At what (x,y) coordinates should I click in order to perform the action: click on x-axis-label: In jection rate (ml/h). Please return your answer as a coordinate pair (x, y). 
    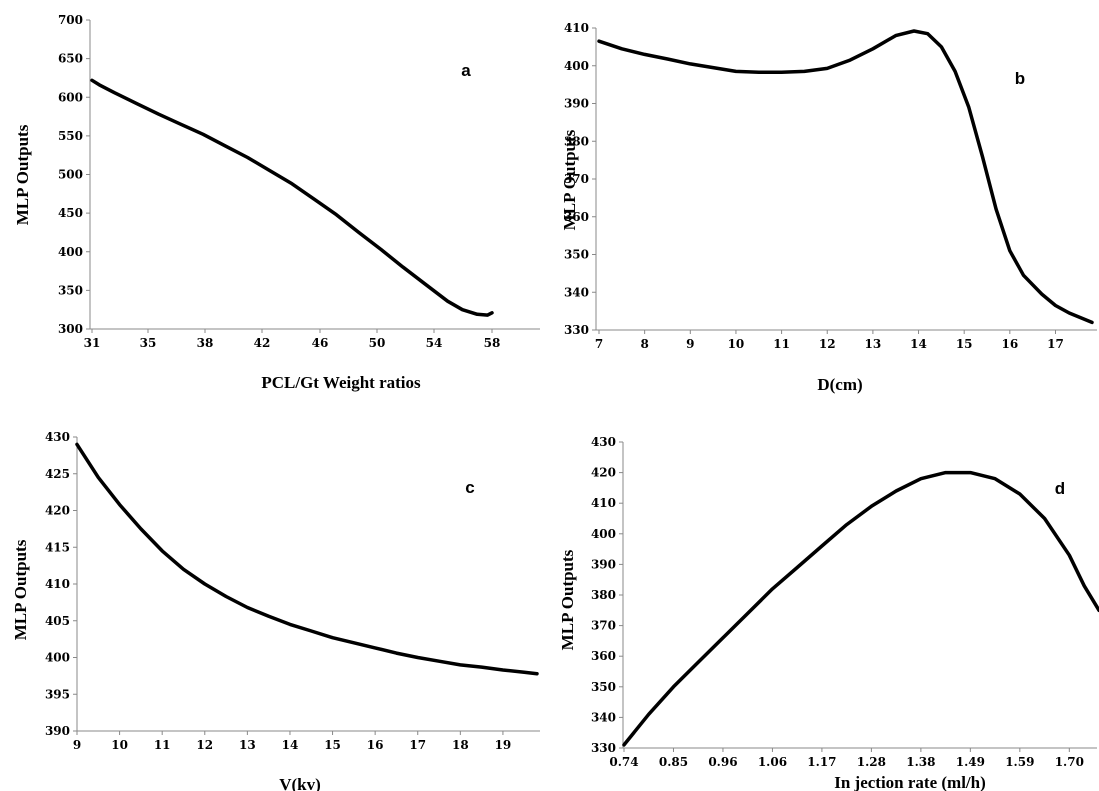
    Looking at the image, I should click on (910, 782).